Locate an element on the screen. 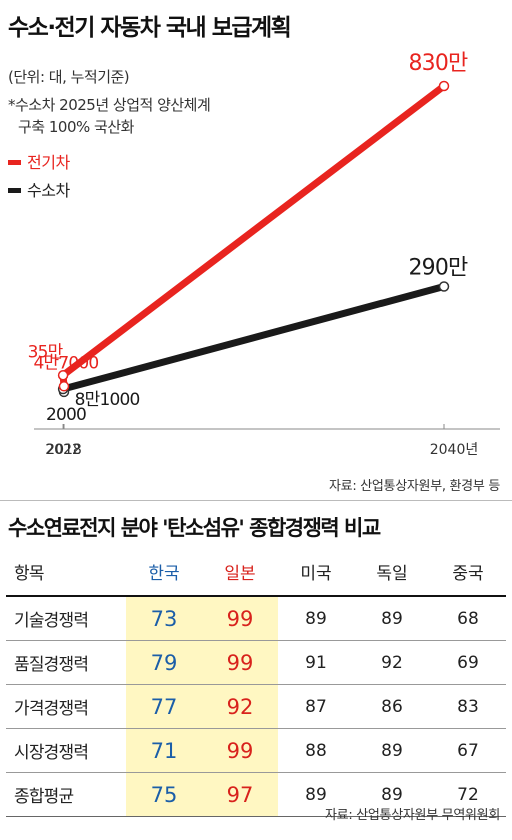 This screenshot has width=512, height=840. row-label: 기술경쟁력 is located at coordinates (66, 618).